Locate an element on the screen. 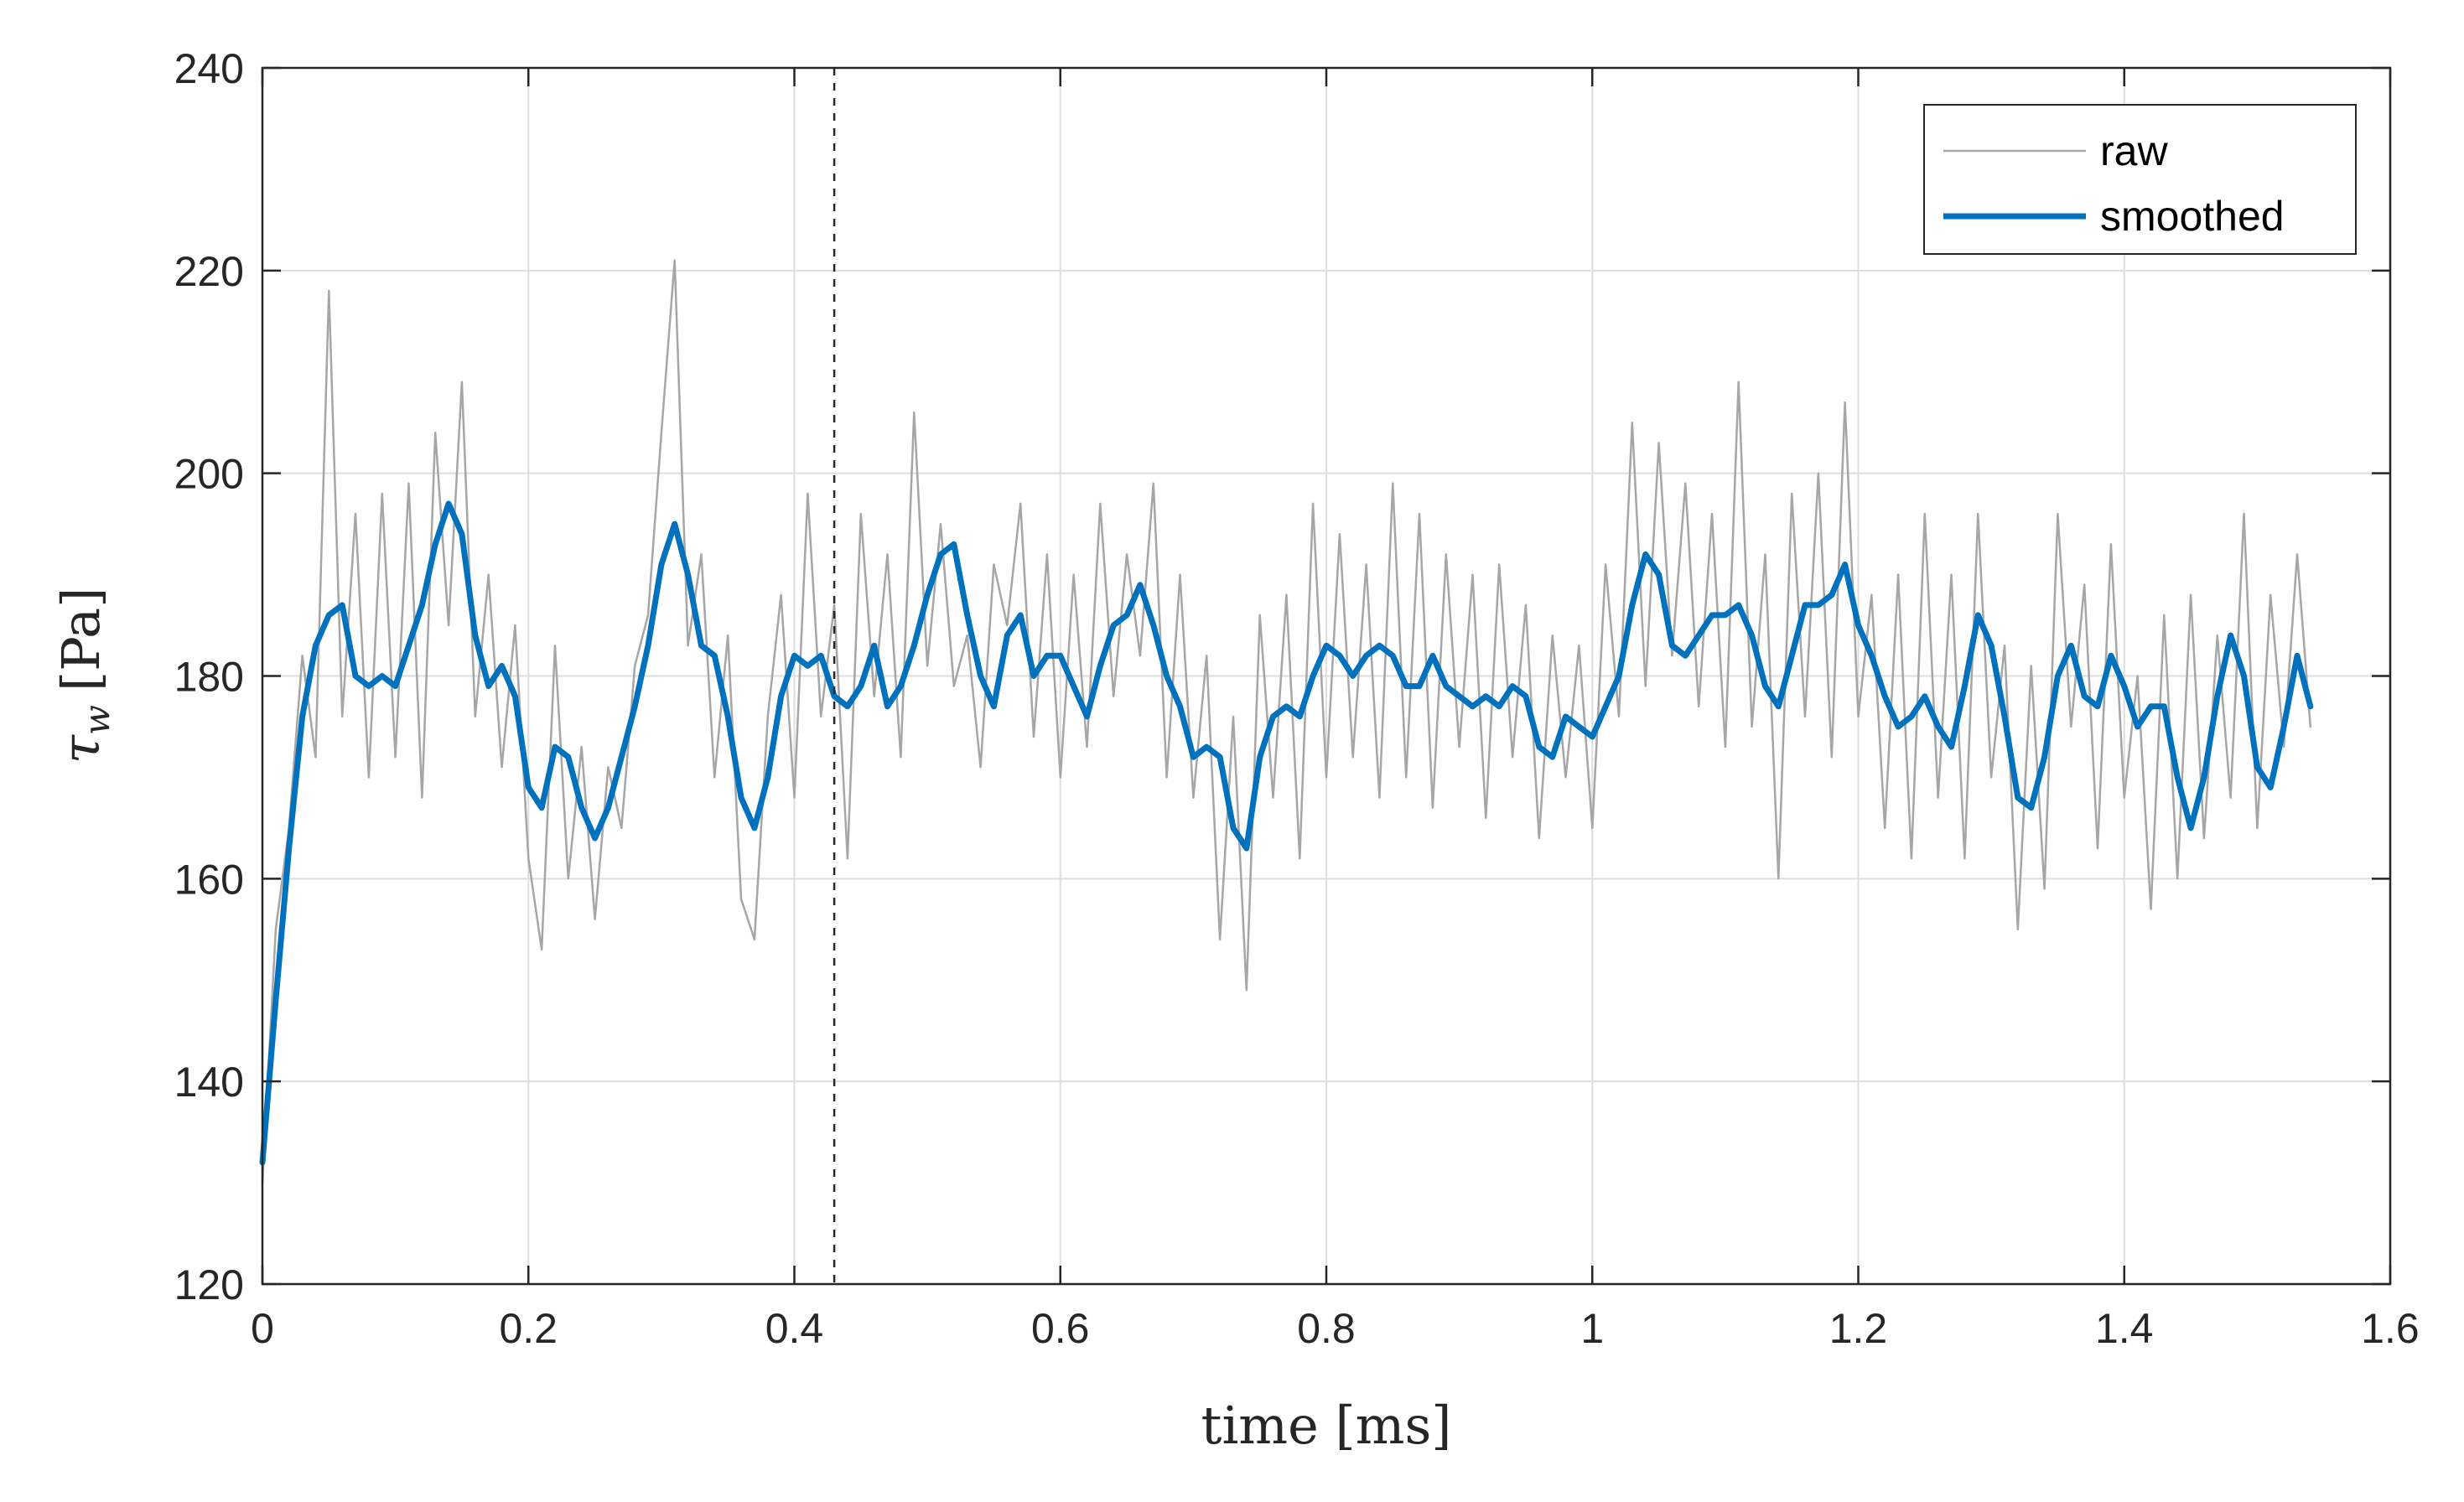 This screenshot has height=1502, width=2464. x-tick-label: 1.2 is located at coordinates (1858, 1329).